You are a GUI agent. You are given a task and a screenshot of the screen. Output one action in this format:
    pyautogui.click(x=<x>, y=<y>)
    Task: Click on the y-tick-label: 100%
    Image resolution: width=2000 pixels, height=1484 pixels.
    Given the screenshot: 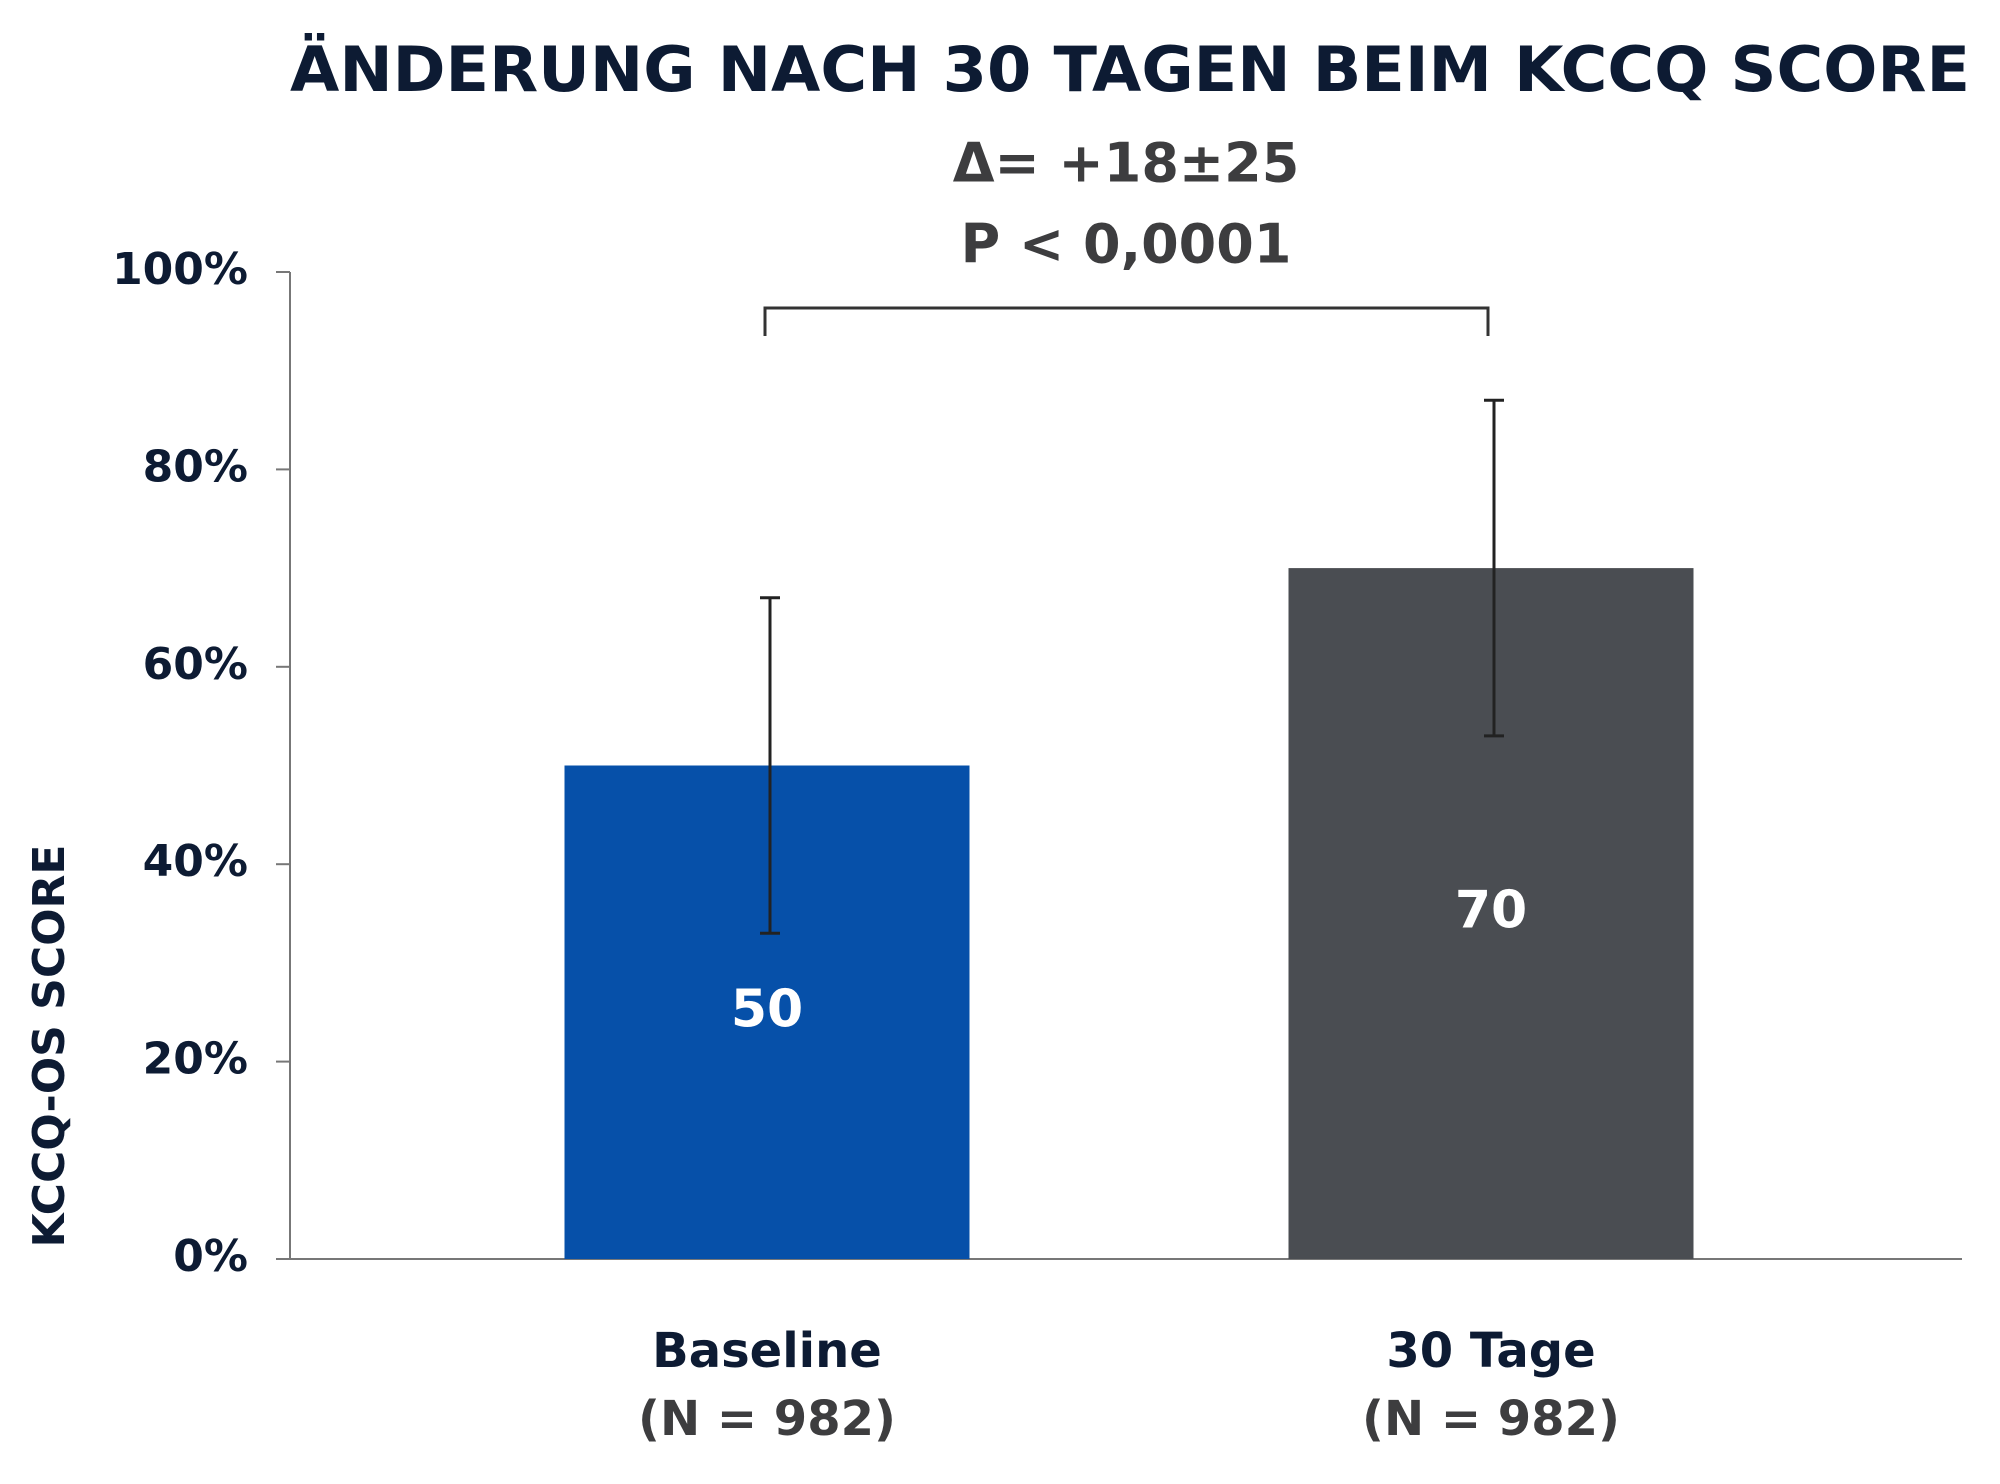 What is the action you would take?
    pyautogui.click(x=180, y=269)
    